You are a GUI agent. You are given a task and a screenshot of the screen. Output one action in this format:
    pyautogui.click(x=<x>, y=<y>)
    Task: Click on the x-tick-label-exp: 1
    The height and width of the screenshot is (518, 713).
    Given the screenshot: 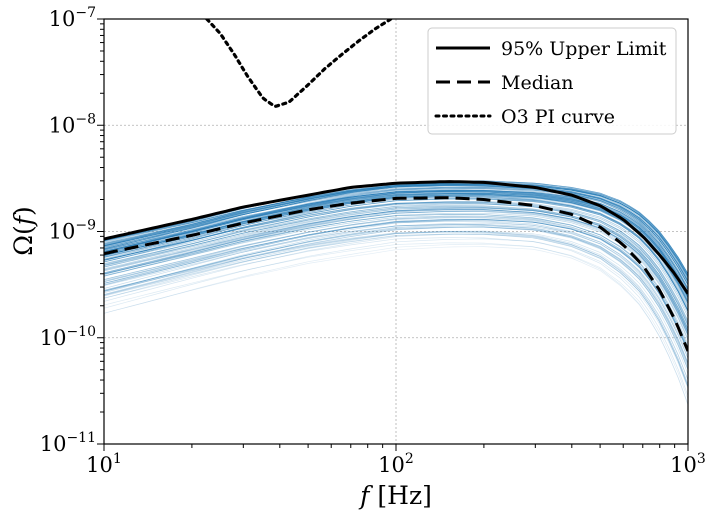 What is the action you would take?
    pyautogui.click(x=117, y=459)
    